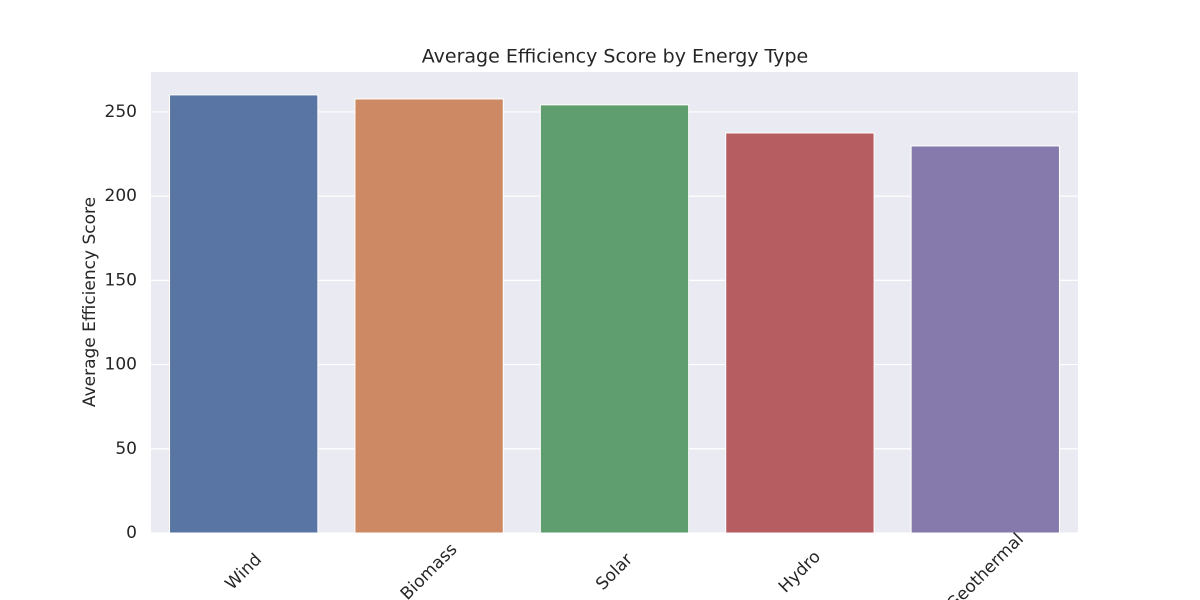 This screenshot has height=600, width=1200. Describe the element at coordinates (131, 533) in the screenshot. I see `y-tick-label: 0` at that location.